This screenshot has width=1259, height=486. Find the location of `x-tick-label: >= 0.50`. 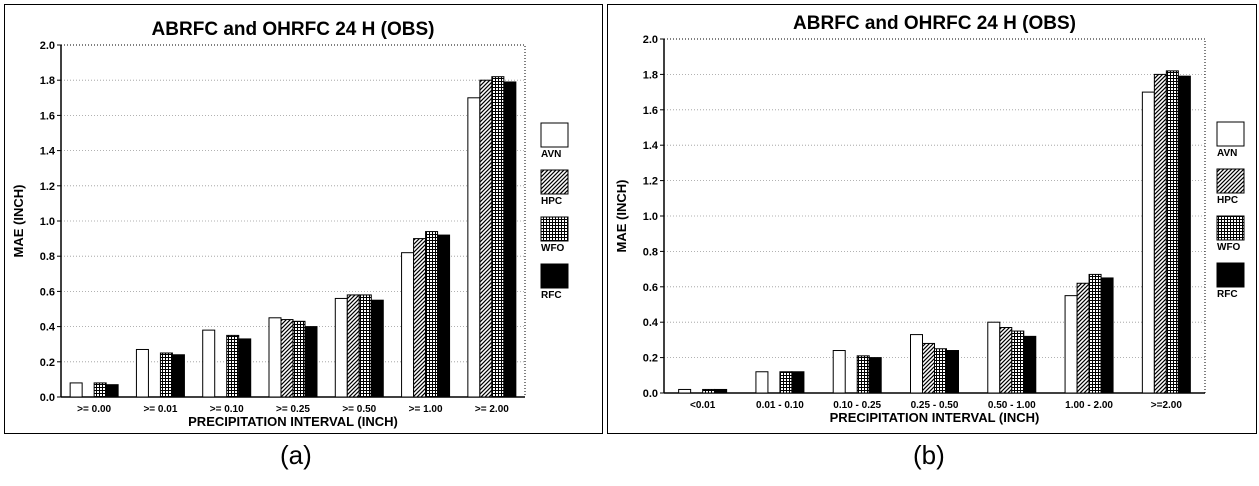

x-tick-label: >= 0.50 is located at coordinates (359, 409).